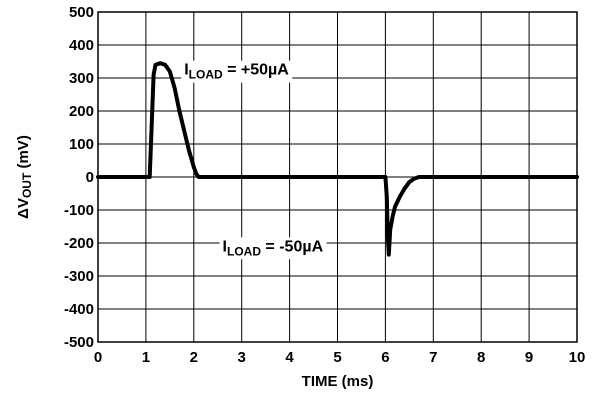  What do you see at coordinates (256, 70) in the screenshot?
I see `annotation-text: = +50µA` at bounding box center [256, 70].